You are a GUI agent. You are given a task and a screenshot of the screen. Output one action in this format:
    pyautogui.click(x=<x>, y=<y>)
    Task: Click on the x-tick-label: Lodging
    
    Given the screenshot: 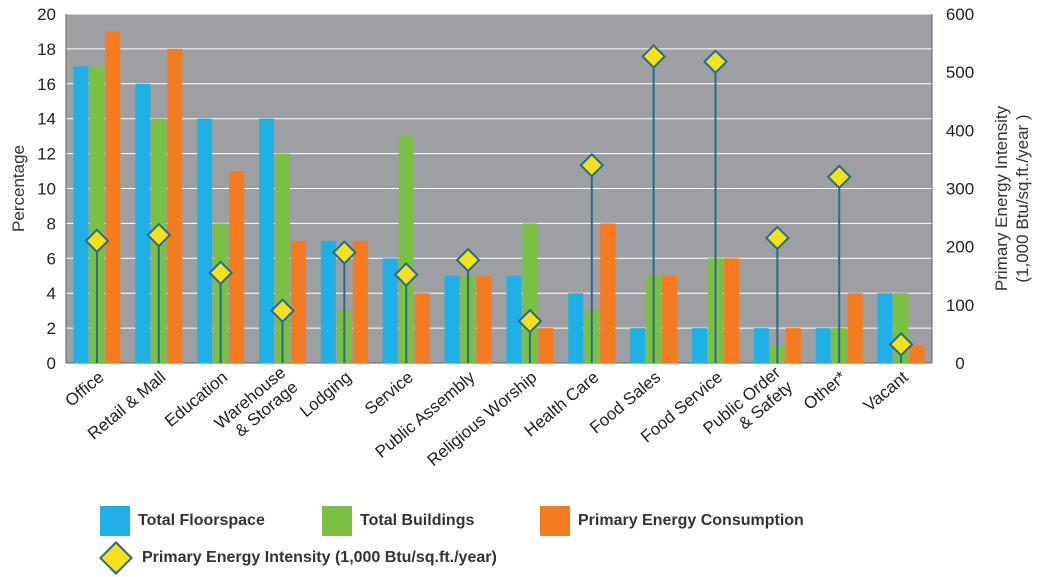 What is the action you would take?
    pyautogui.click(x=325, y=394)
    